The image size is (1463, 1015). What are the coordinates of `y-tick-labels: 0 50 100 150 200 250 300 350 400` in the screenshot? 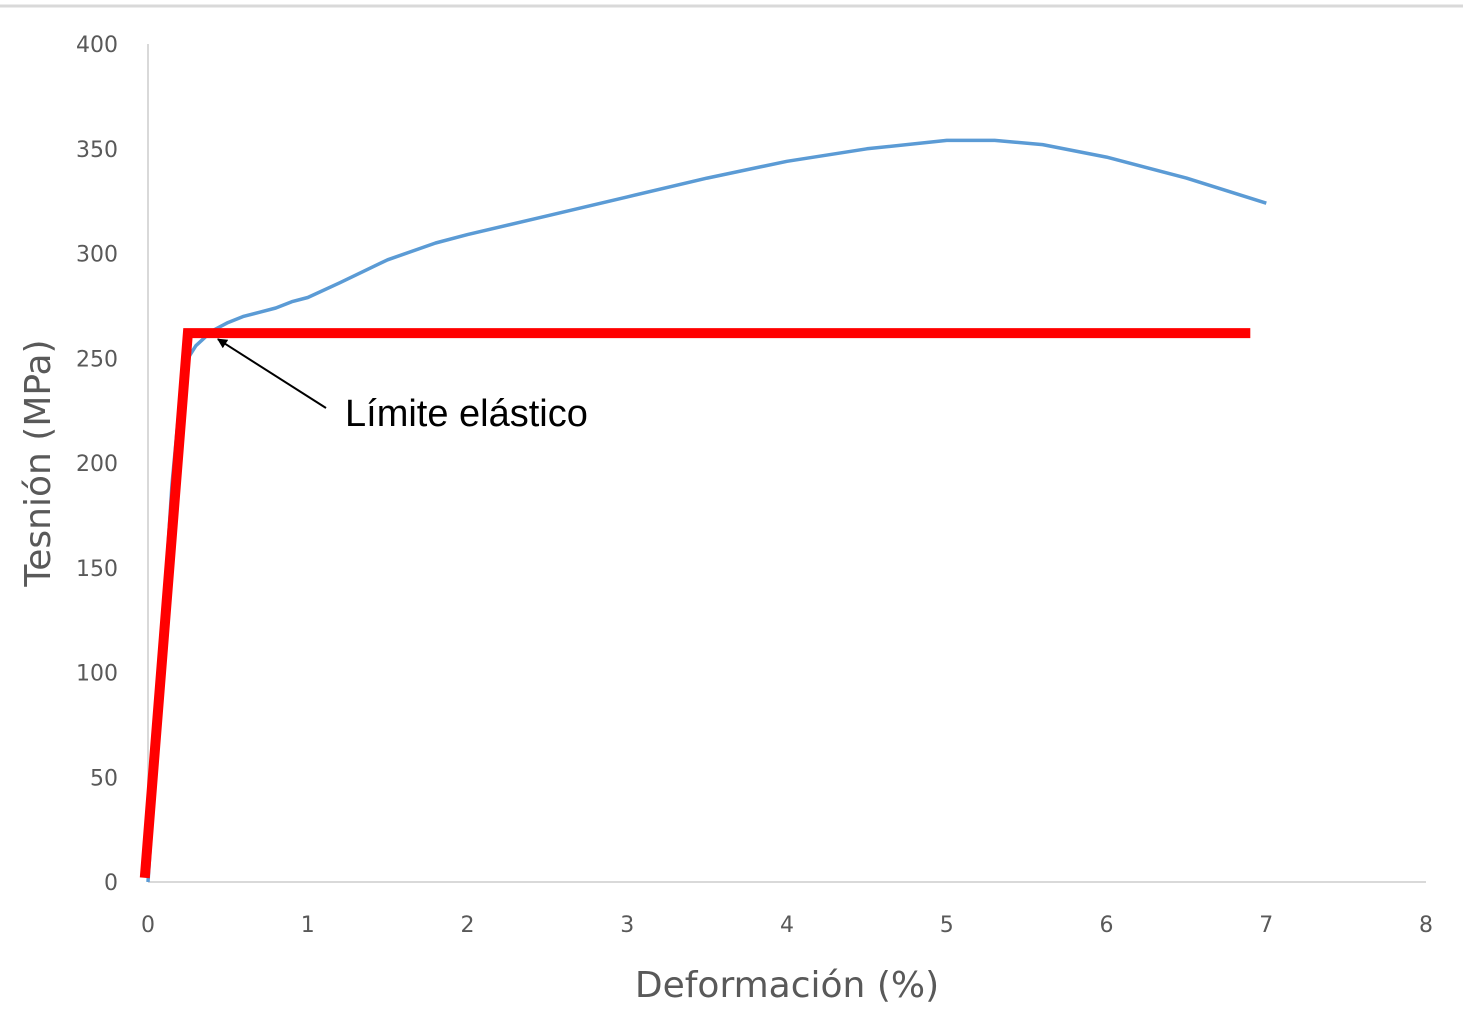 It's located at (97, 464).